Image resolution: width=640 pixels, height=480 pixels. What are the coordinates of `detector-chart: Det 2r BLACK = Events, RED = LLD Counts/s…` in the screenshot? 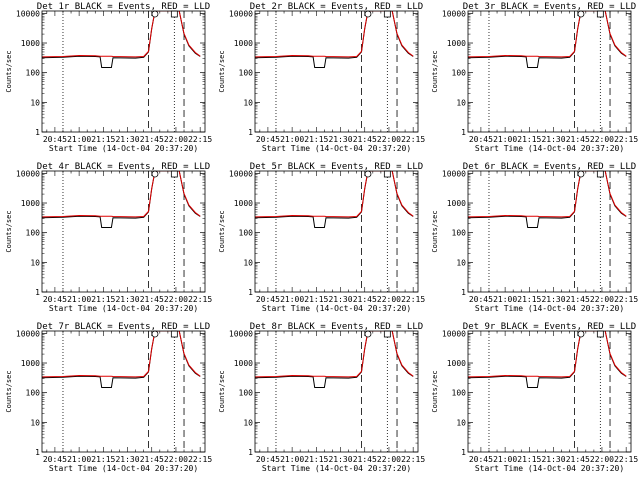 It's located at (321, 77).